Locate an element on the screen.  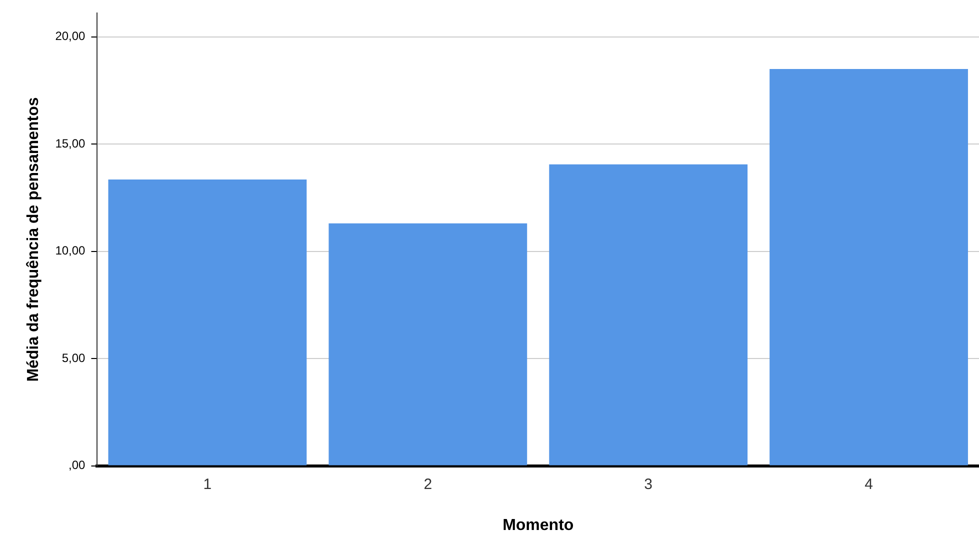
x-tick-label: 4 is located at coordinates (868, 484).